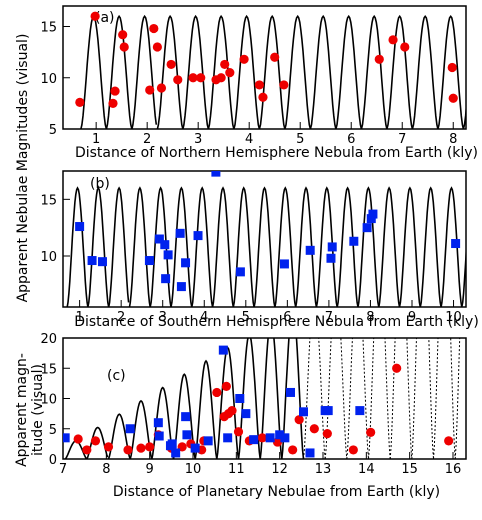 The height and width of the screenshot is (520, 482). What do you see at coordinates (22, 410) in the screenshot?
I see `panel-c-y-title-line1: Apparent magn-` at bounding box center [22, 410].